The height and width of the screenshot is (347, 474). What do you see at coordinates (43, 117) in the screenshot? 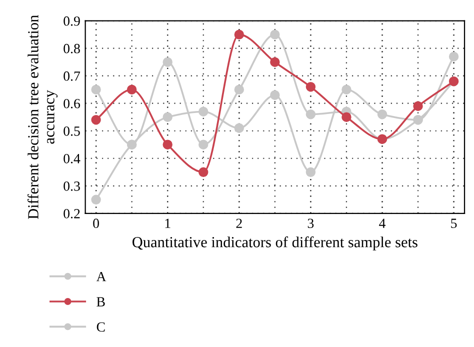
I see `y-axis-title: Different decision tree evaluation accuracy` at bounding box center [43, 117].